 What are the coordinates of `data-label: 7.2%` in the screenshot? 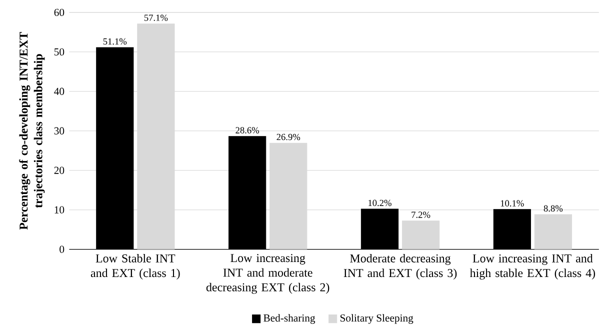 It's located at (421, 215).